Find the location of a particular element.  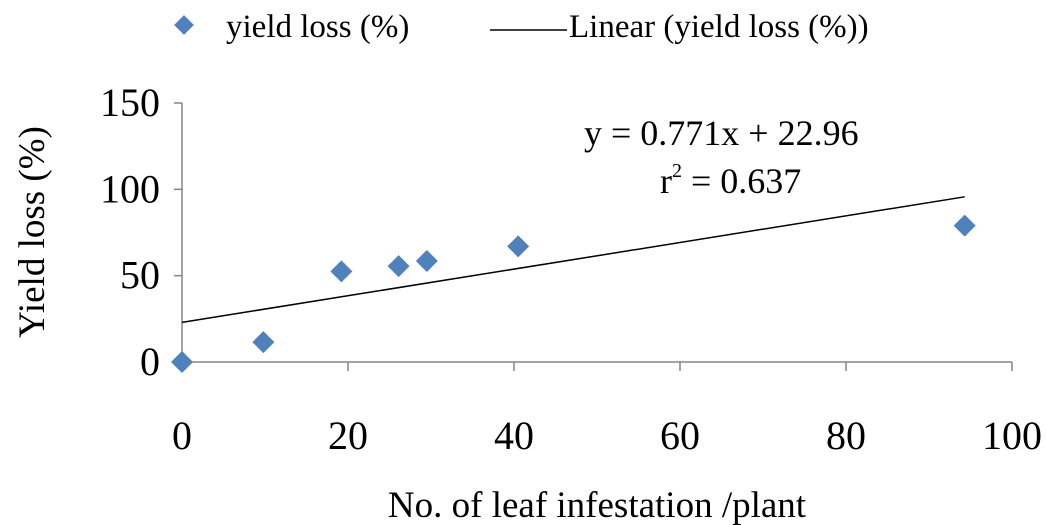

x-tick-label: 100 is located at coordinates (1012, 435).